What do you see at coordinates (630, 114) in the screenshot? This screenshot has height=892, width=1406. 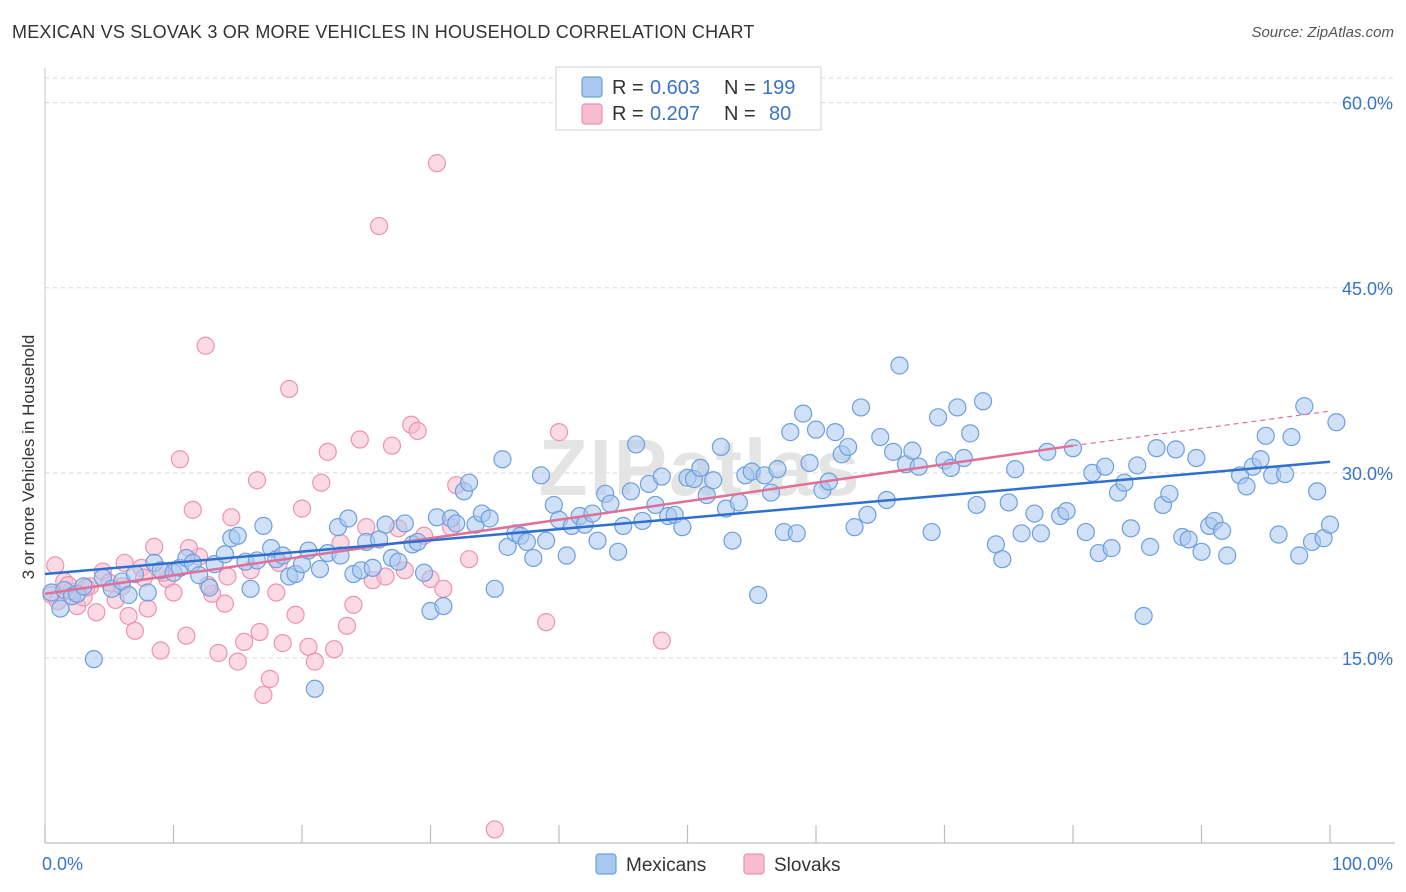 I see `legend-r-label-2: R =` at bounding box center [630, 114].